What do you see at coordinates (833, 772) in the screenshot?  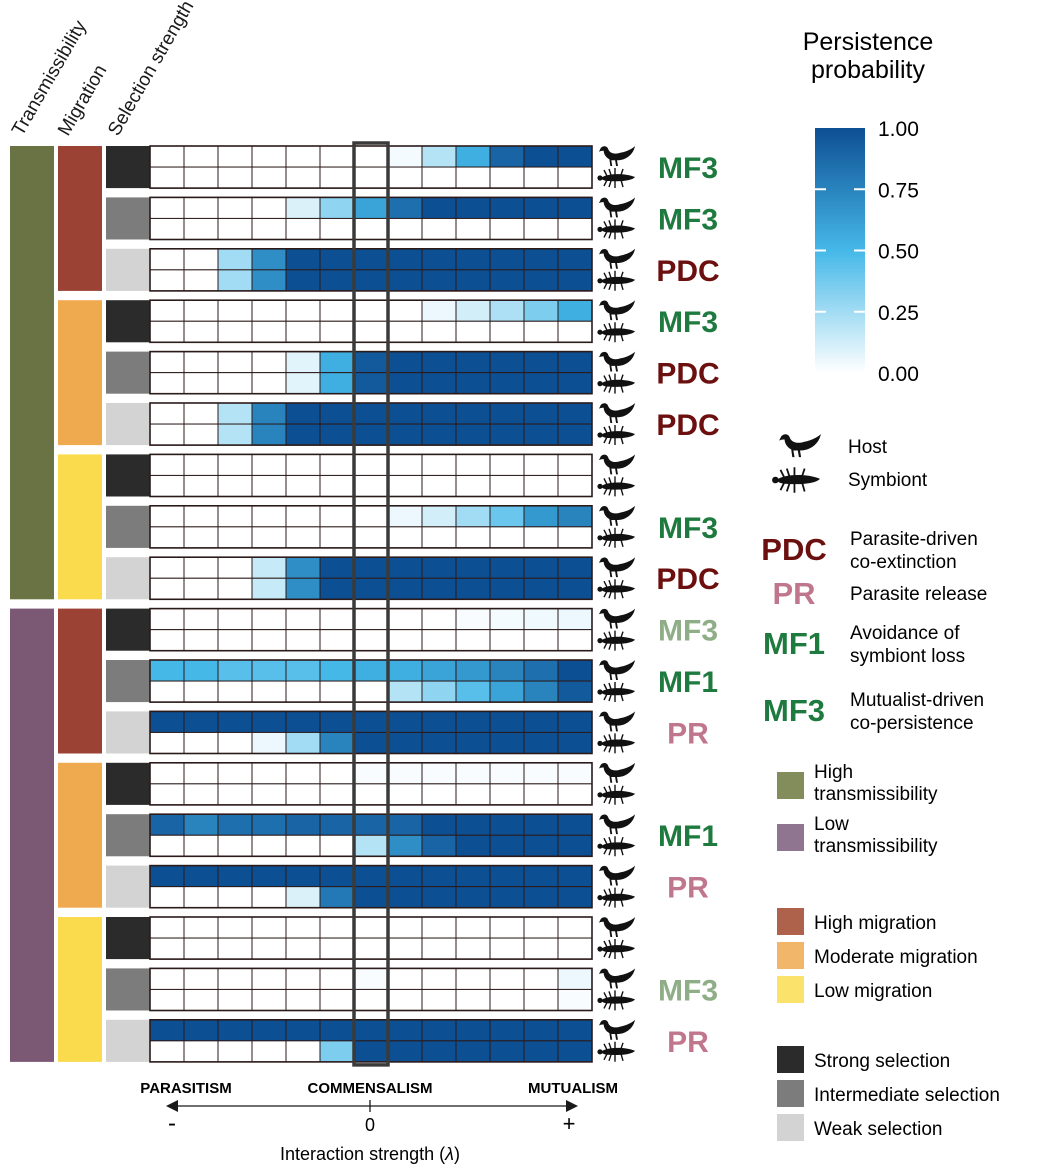 I see `legend-transmissibility-label: High` at bounding box center [833, 772].